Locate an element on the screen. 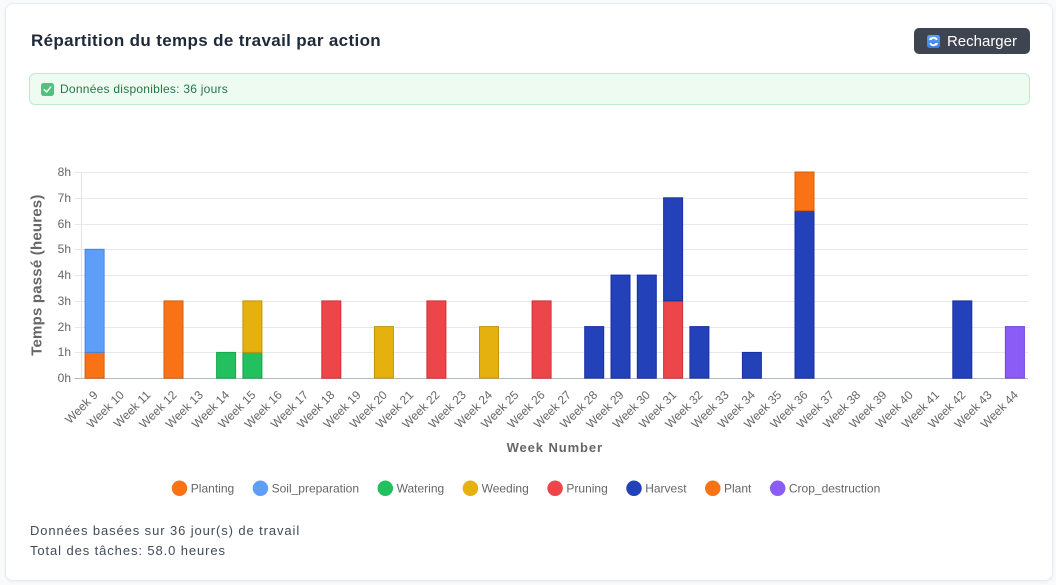 Image resolution: width=1056 pixels, height=585 pixels. svg-text: 3h is located at coordinates (64, 301).